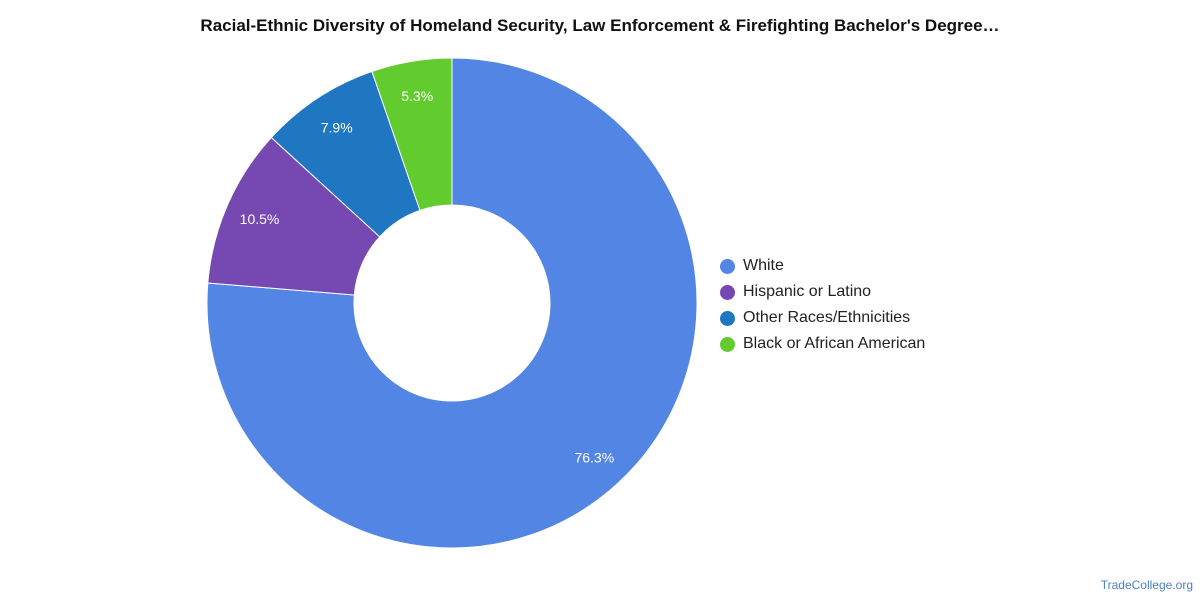 This screenshot has width=1200, height=600. What do you see at coordinates (594, 457) in the screenshot?
I see `slice-label-white: 76.3%` at bounding box center [594, 457].